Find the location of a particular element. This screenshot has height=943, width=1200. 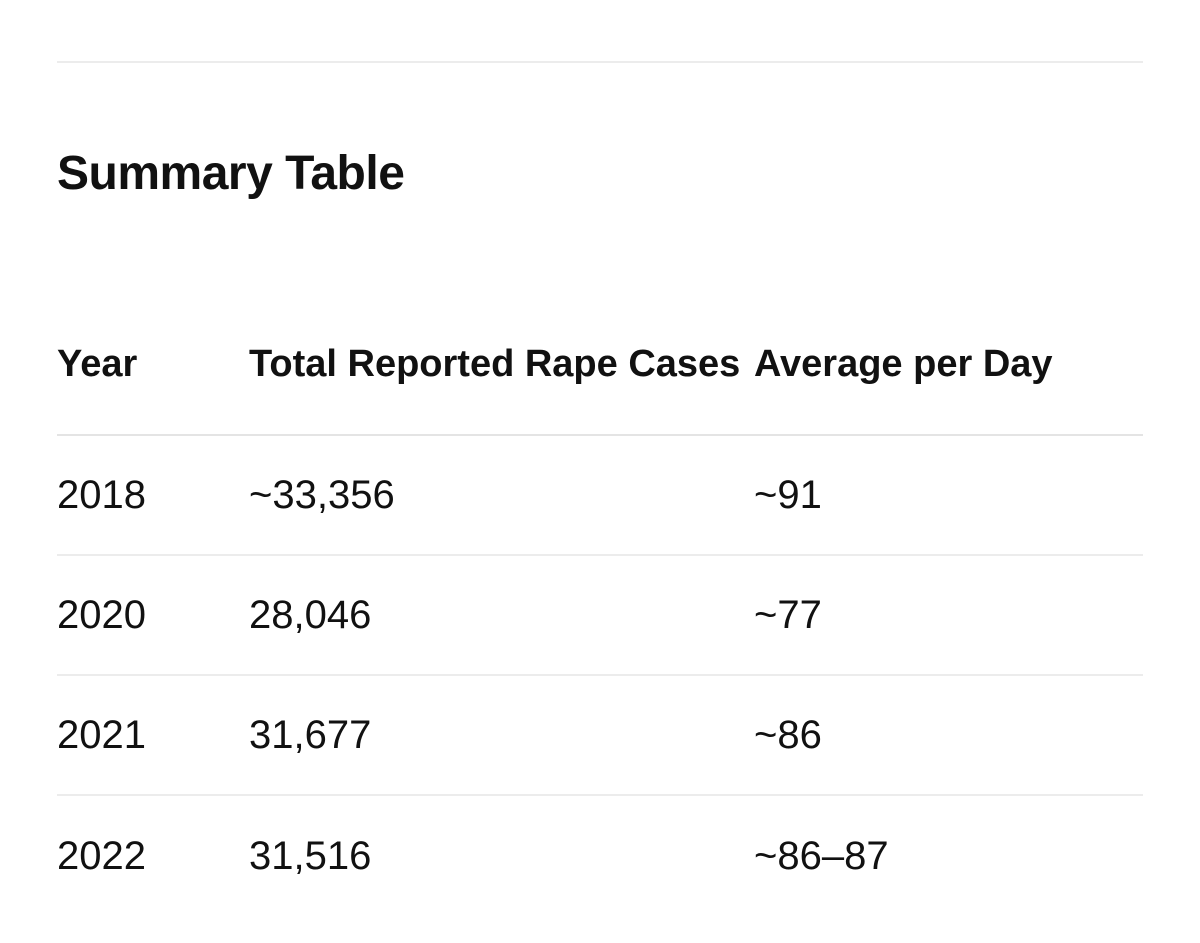

cell-total-cases: 28,046 is located at coordinates (310, 615).